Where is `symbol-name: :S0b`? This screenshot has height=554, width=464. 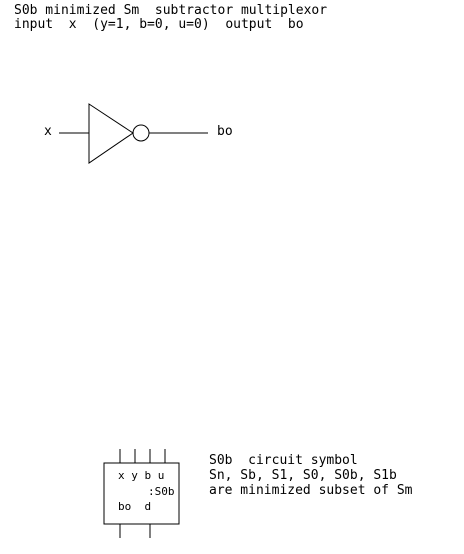
symbol-name: :S0b is located at coordinates (161, 491).